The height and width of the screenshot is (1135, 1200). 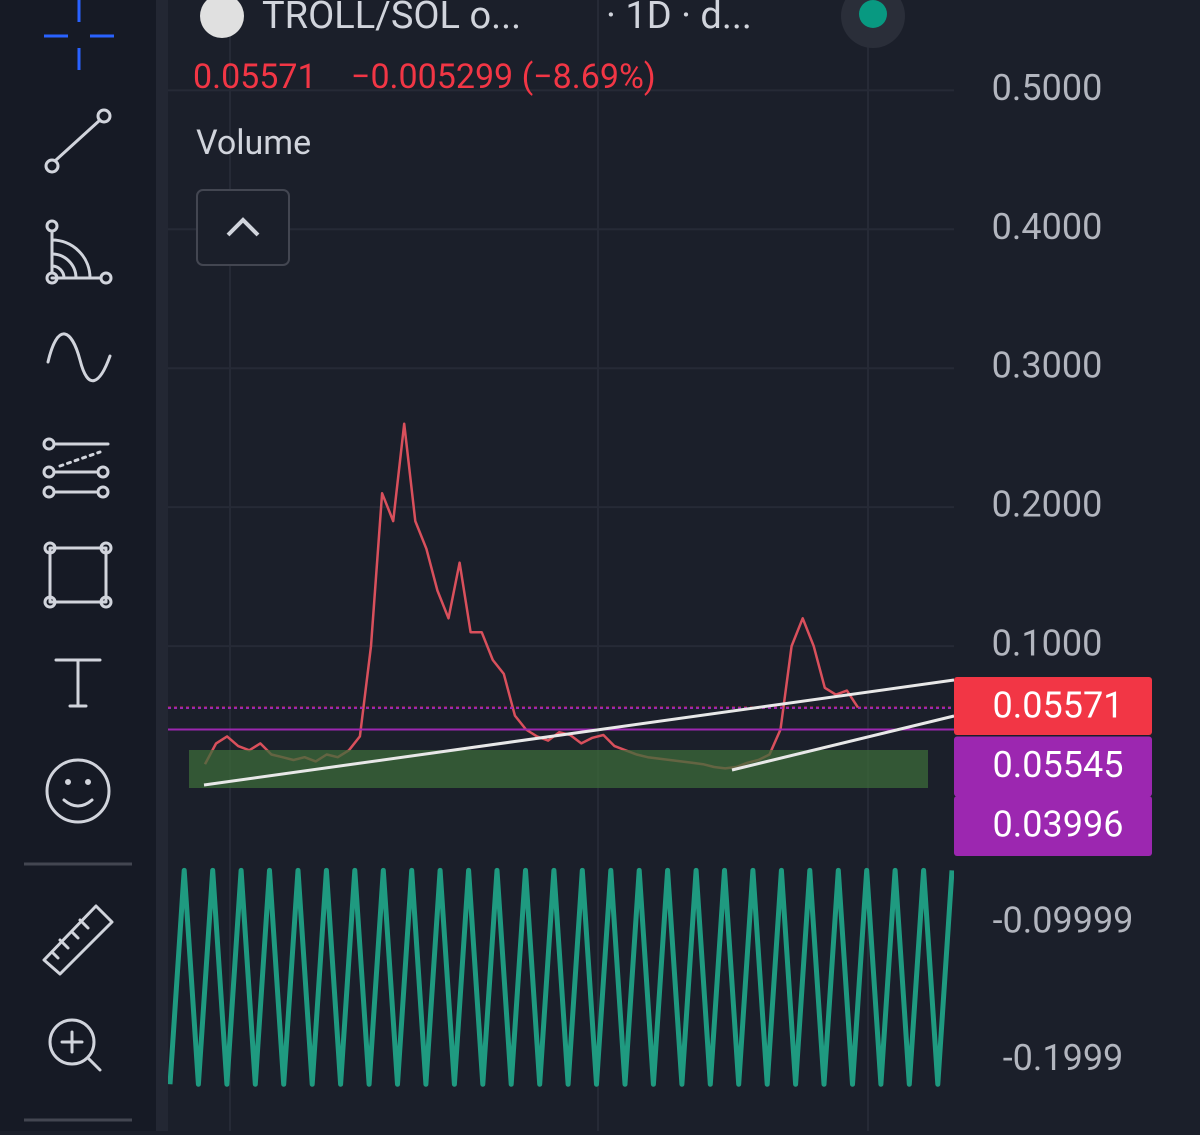 What do you see at coordinates (78, 791) in the screenshot?
I see `emoji-tool` at bounding box center [78, 791].